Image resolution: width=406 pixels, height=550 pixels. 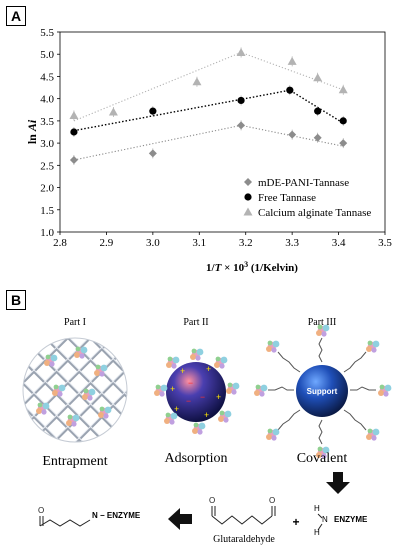 I want to click on x-tick-label: 3.1, so click(x=199, y=243).